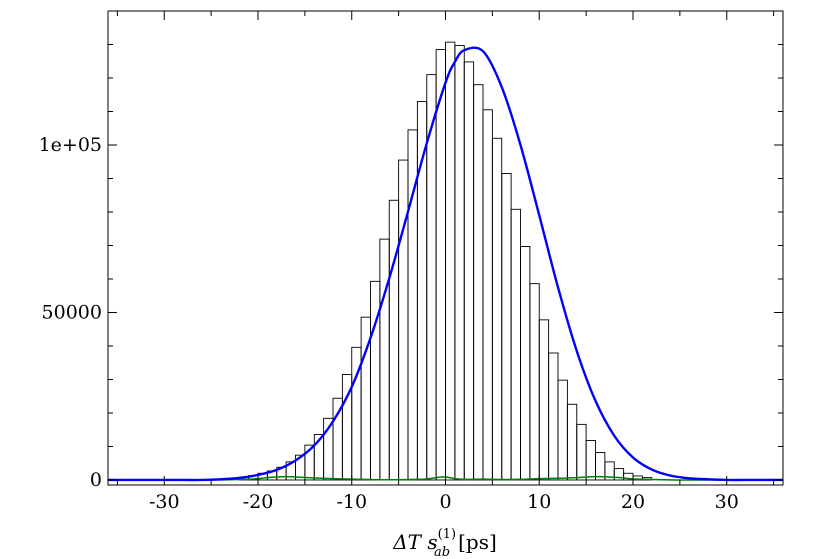 The height and width of the screenshot is (559, 830). Describe the element at coordinates (539, 502) in the screenshot. I see `x-tick-label: 10` at that location.